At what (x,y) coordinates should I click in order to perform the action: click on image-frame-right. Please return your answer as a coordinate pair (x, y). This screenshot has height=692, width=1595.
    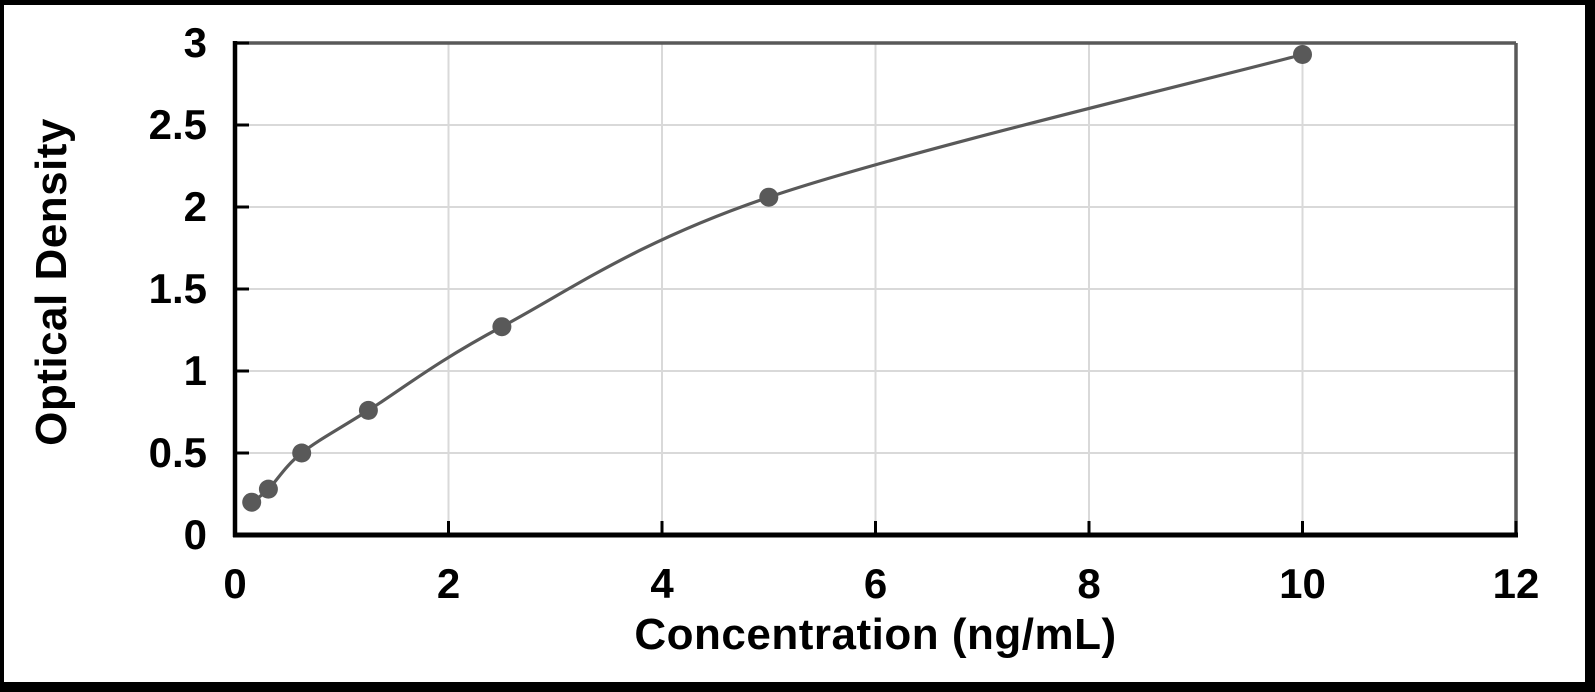
    Looking at the image, I should click on (1590, 346).